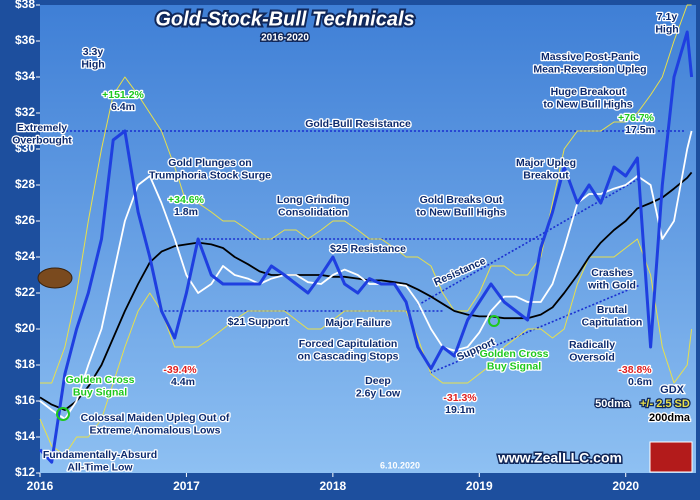 The image size is (700, 500). Describe the element at coordinates (155, 430) in the screenshot. I see `annotation: Extreme Anomalous Lows` at that location.